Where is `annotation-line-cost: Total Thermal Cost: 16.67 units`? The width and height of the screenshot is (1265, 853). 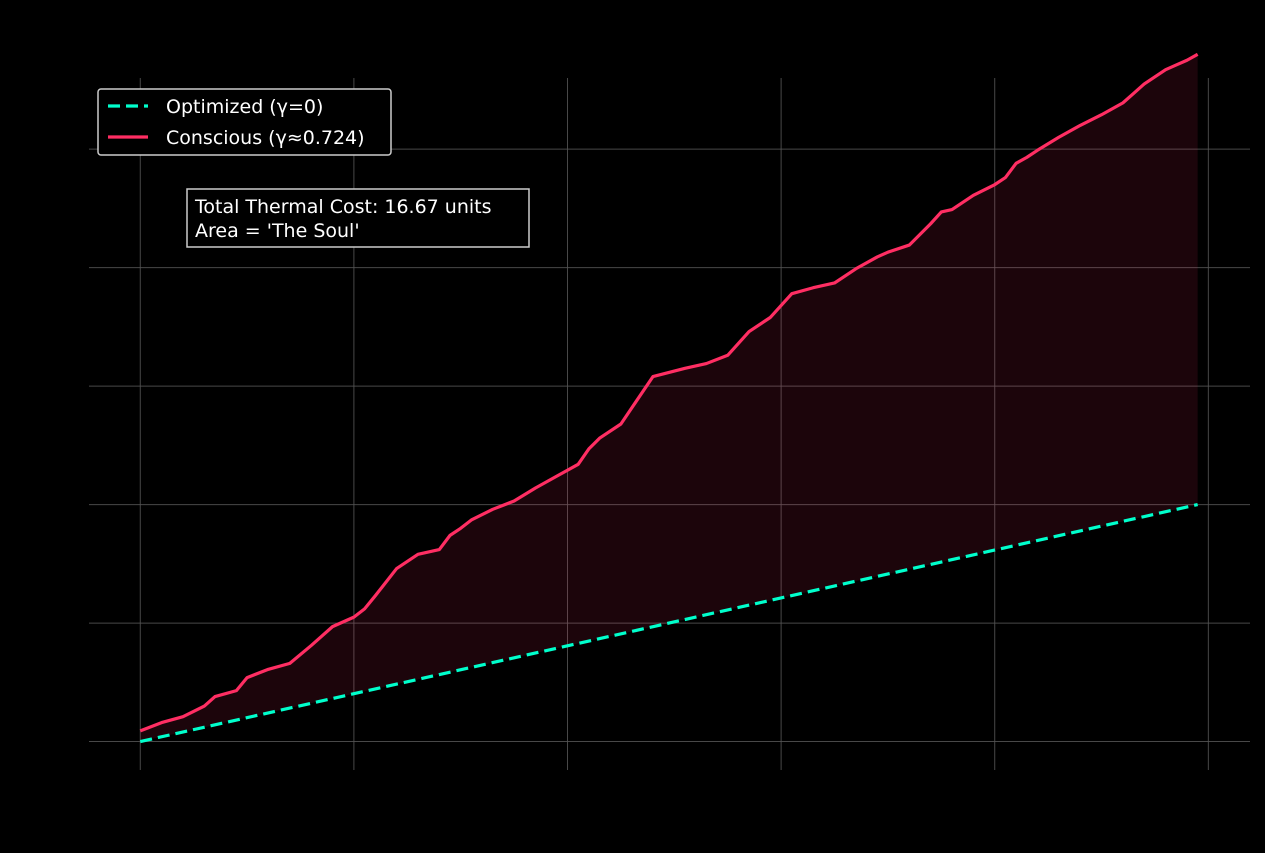
annotation-line-cost: Total Thermal Cost: 16.67 units is located at coordinates (343, 207).